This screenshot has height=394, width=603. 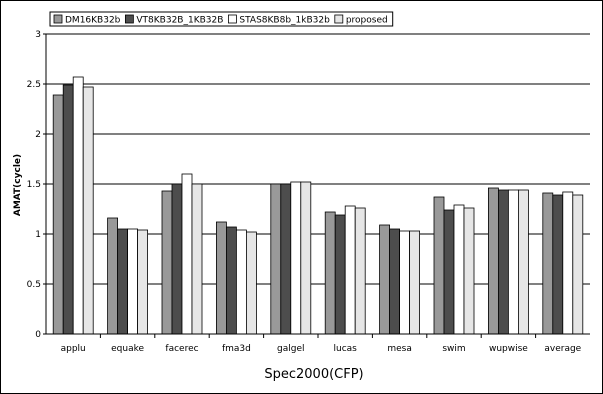 What do you see at coordinates (399, 349) in the screenshot?
I see `x-tick-label: mesa` at bounding box center [399, 349].